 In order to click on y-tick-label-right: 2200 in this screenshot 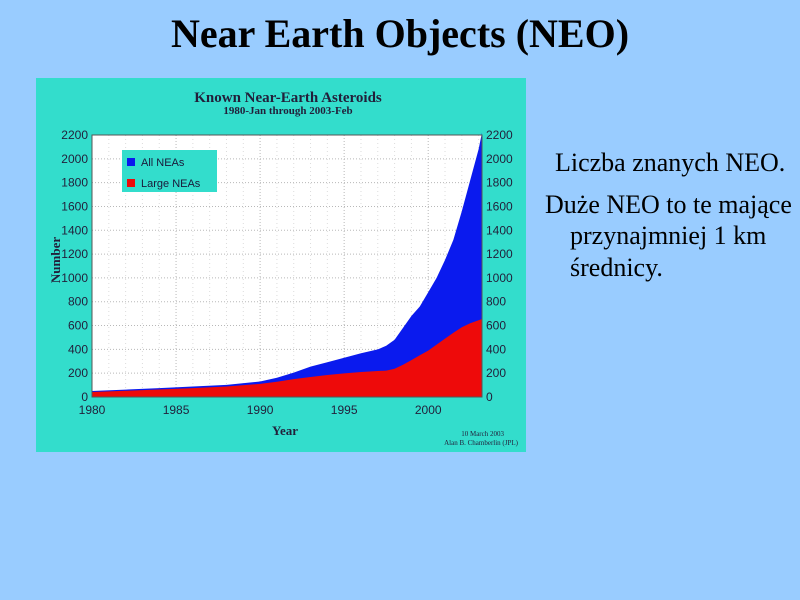, I will do `click(499, 135)`.